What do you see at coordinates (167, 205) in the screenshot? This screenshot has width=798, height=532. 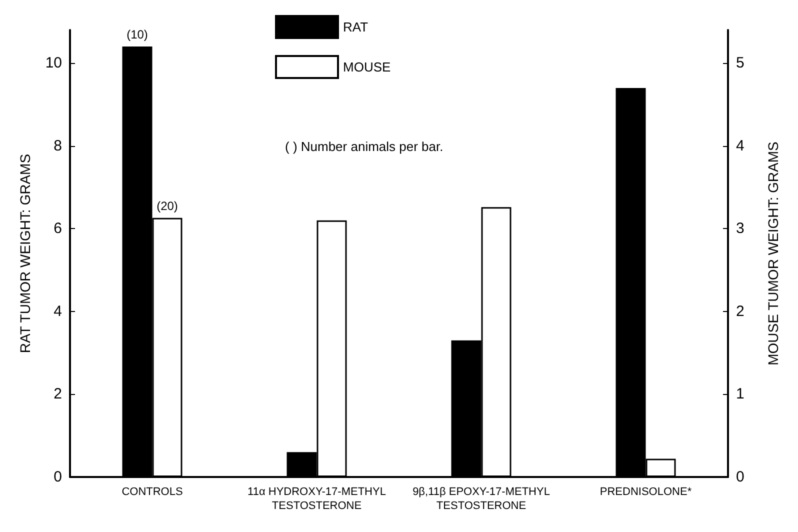 I see `annotation: (20)` at bounding box center [167, 205].